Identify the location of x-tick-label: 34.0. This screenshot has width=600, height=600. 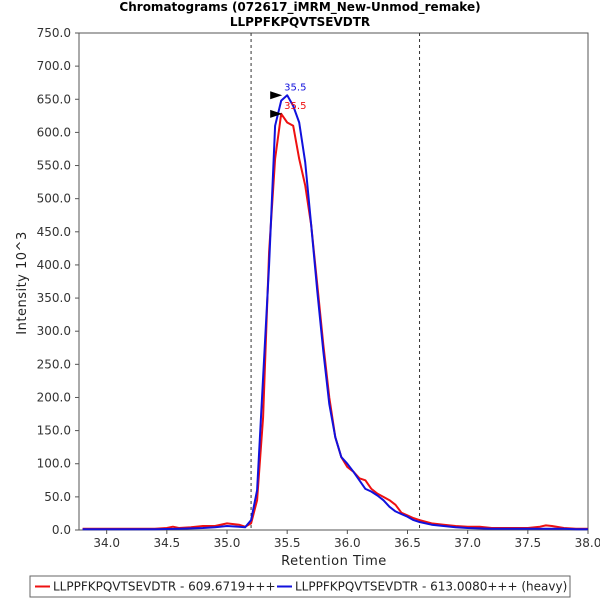
(106, 543).